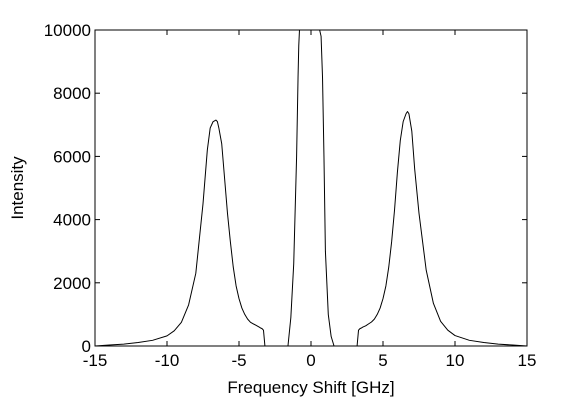 This screenshot has height=403, width=582. What do you see at coordinates (72, 93) in the screenshot?
I see `y-tick-label: 8000` at bounding box center [72, 93].